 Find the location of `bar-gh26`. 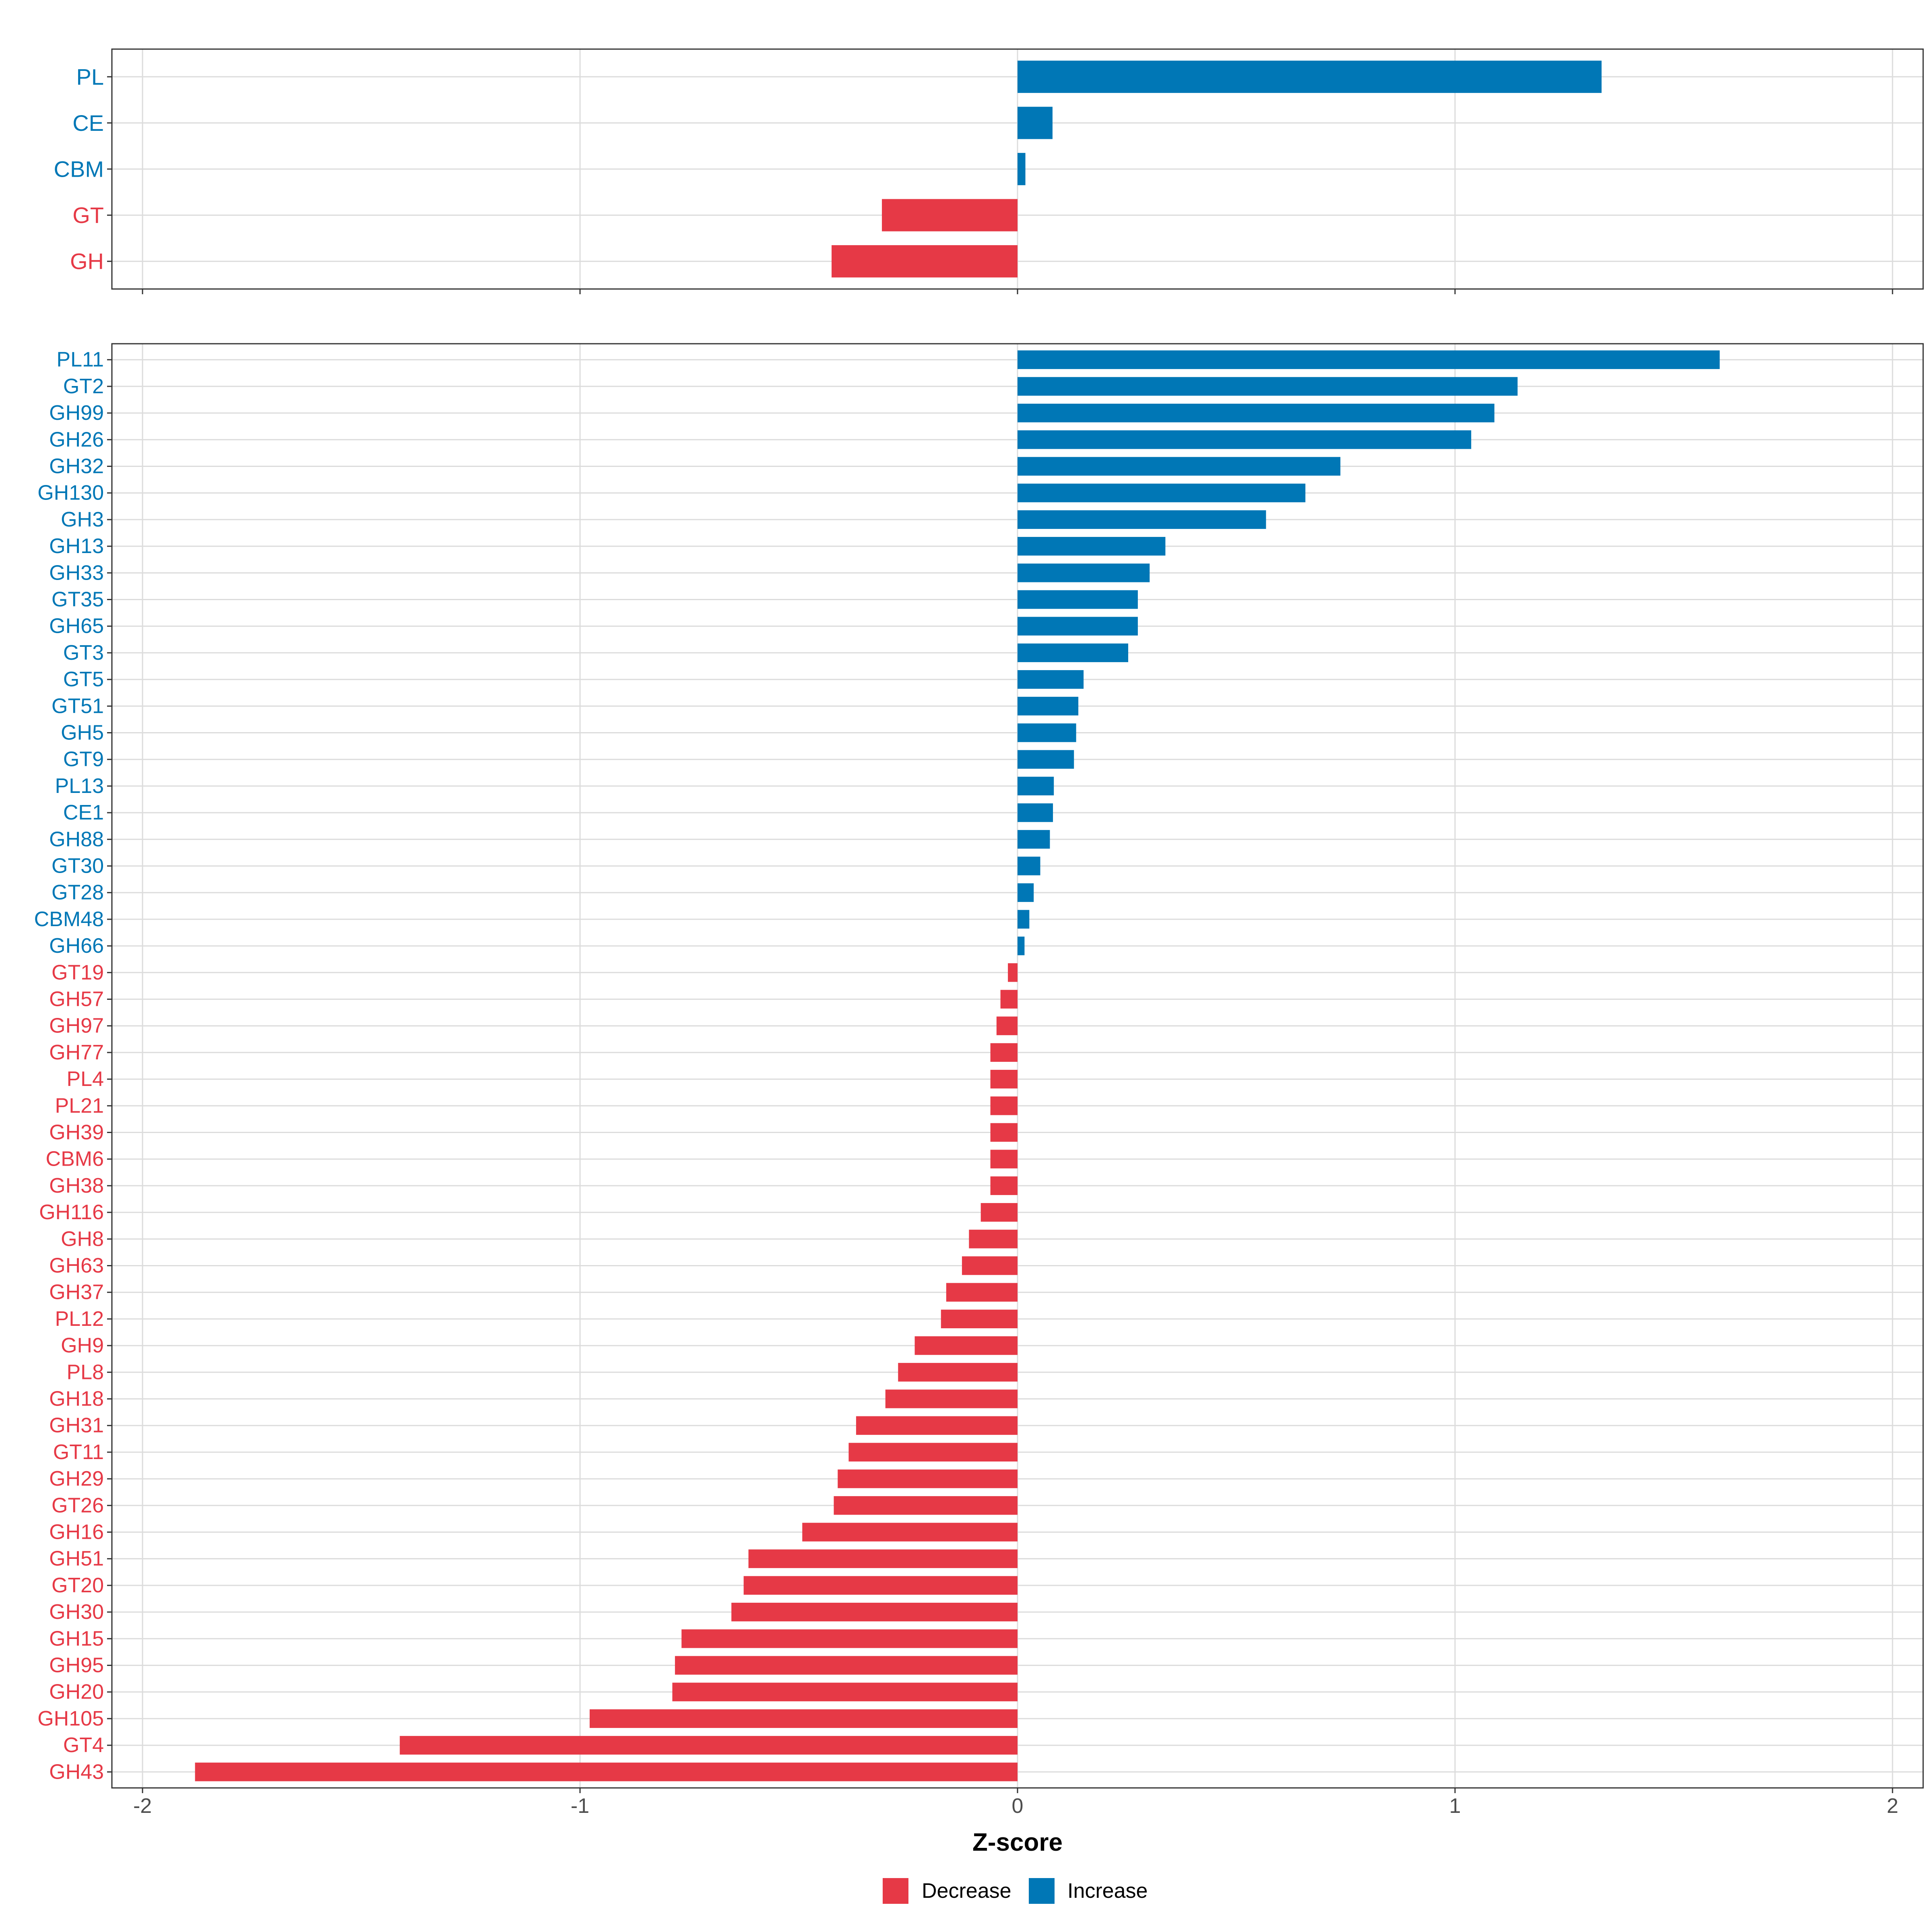

bar-gh26 is located at coordinates (1245, 439).